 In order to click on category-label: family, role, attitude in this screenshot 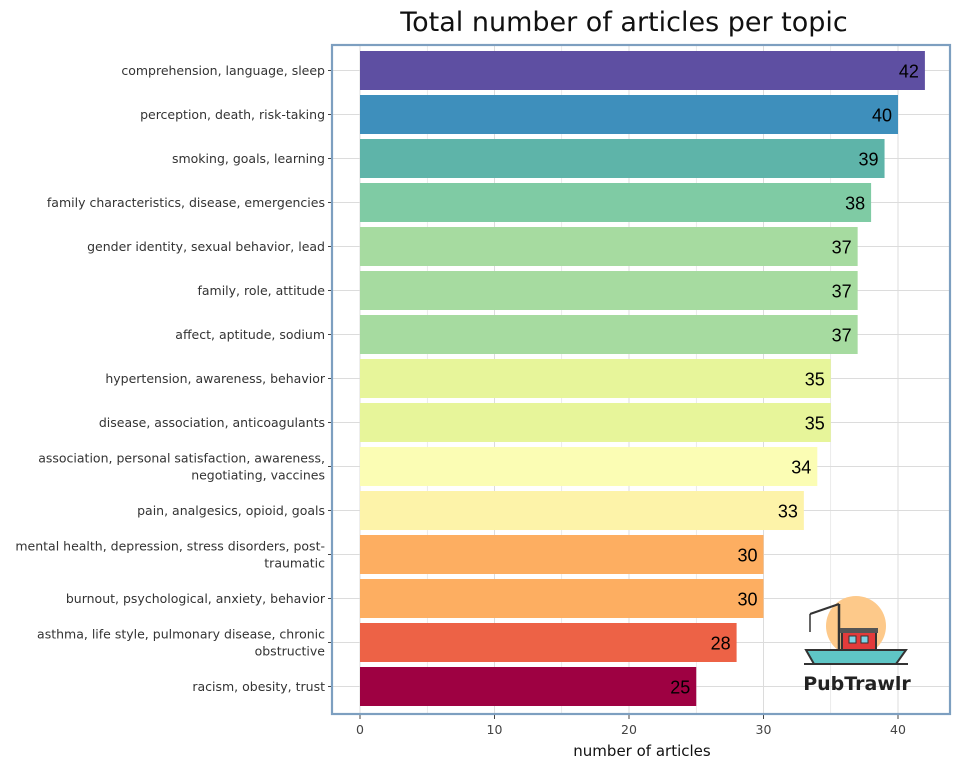, I will do `click(261, 290)`.